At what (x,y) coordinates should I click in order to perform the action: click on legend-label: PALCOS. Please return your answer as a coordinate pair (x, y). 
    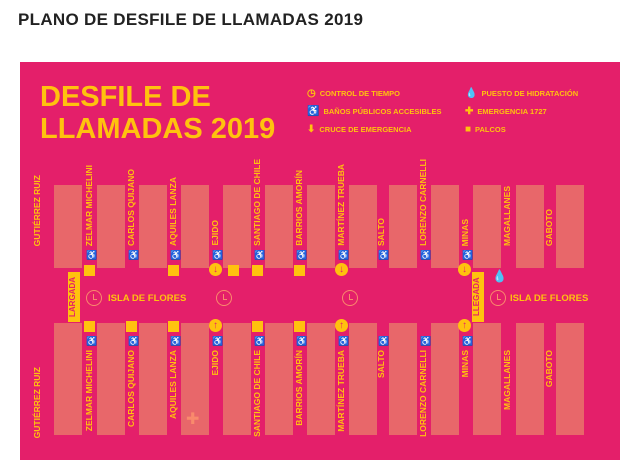
    Looking at the image, I should click on (490, 129).